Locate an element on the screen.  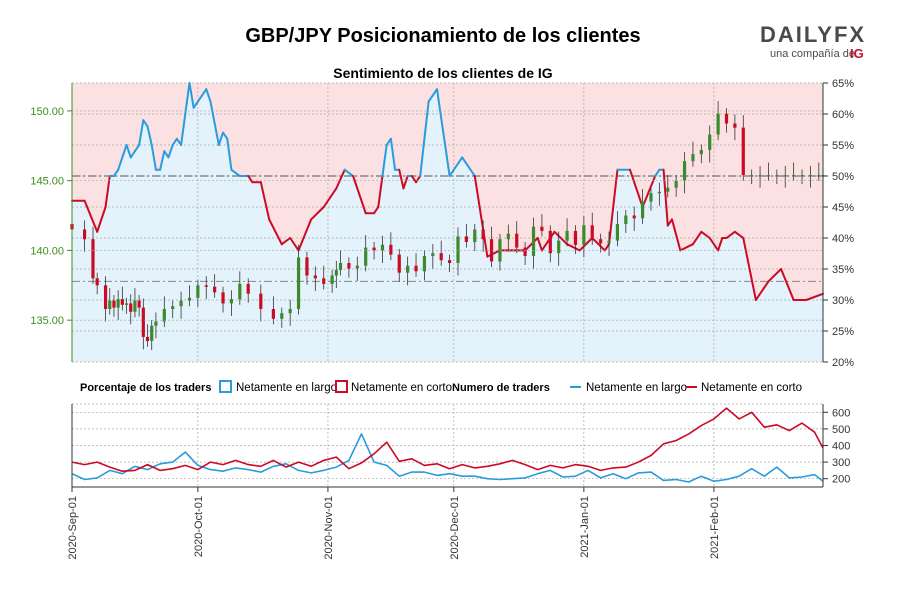
right-tick-label: 30% is located at coordinates (843, 301).